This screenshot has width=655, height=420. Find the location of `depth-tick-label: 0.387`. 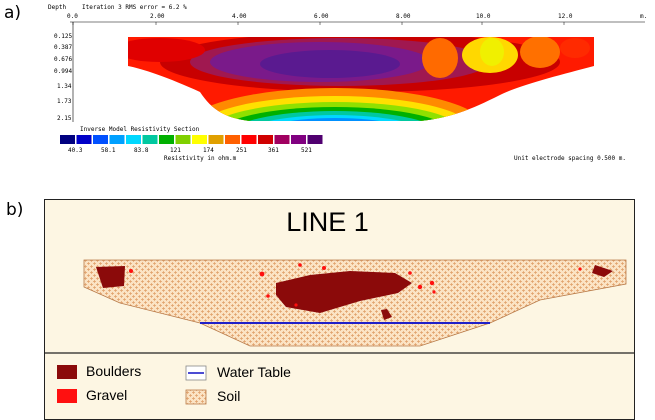

depth-tick-label: 0.387 is located at coordinates (63, 47).